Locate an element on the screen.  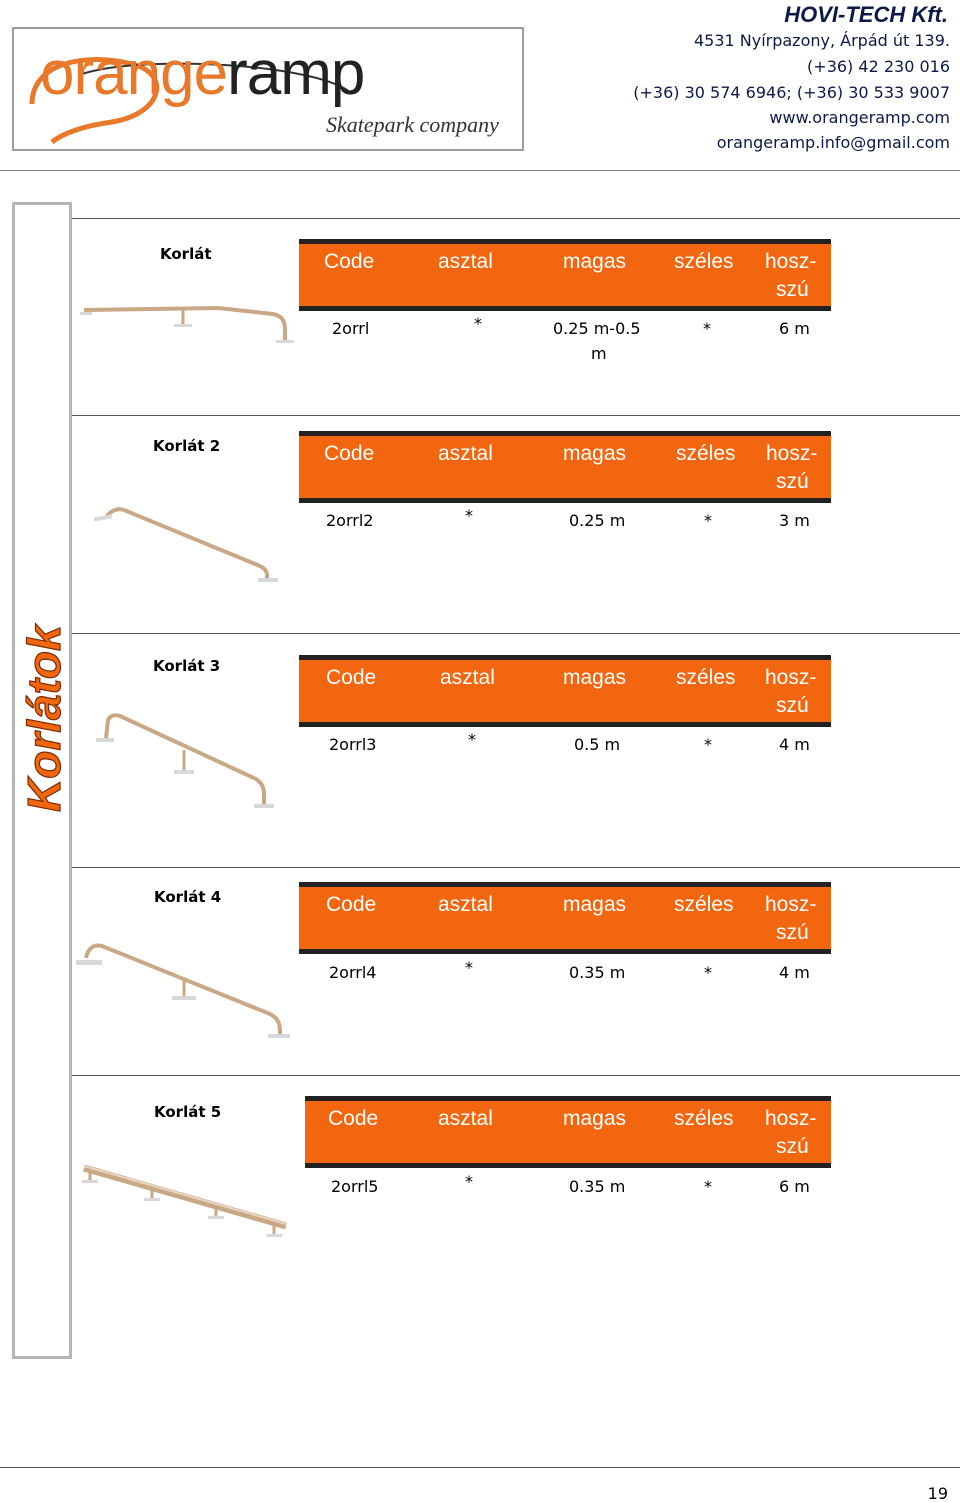
cell-hosszu: 3 m is located at coordinates (794, 520).